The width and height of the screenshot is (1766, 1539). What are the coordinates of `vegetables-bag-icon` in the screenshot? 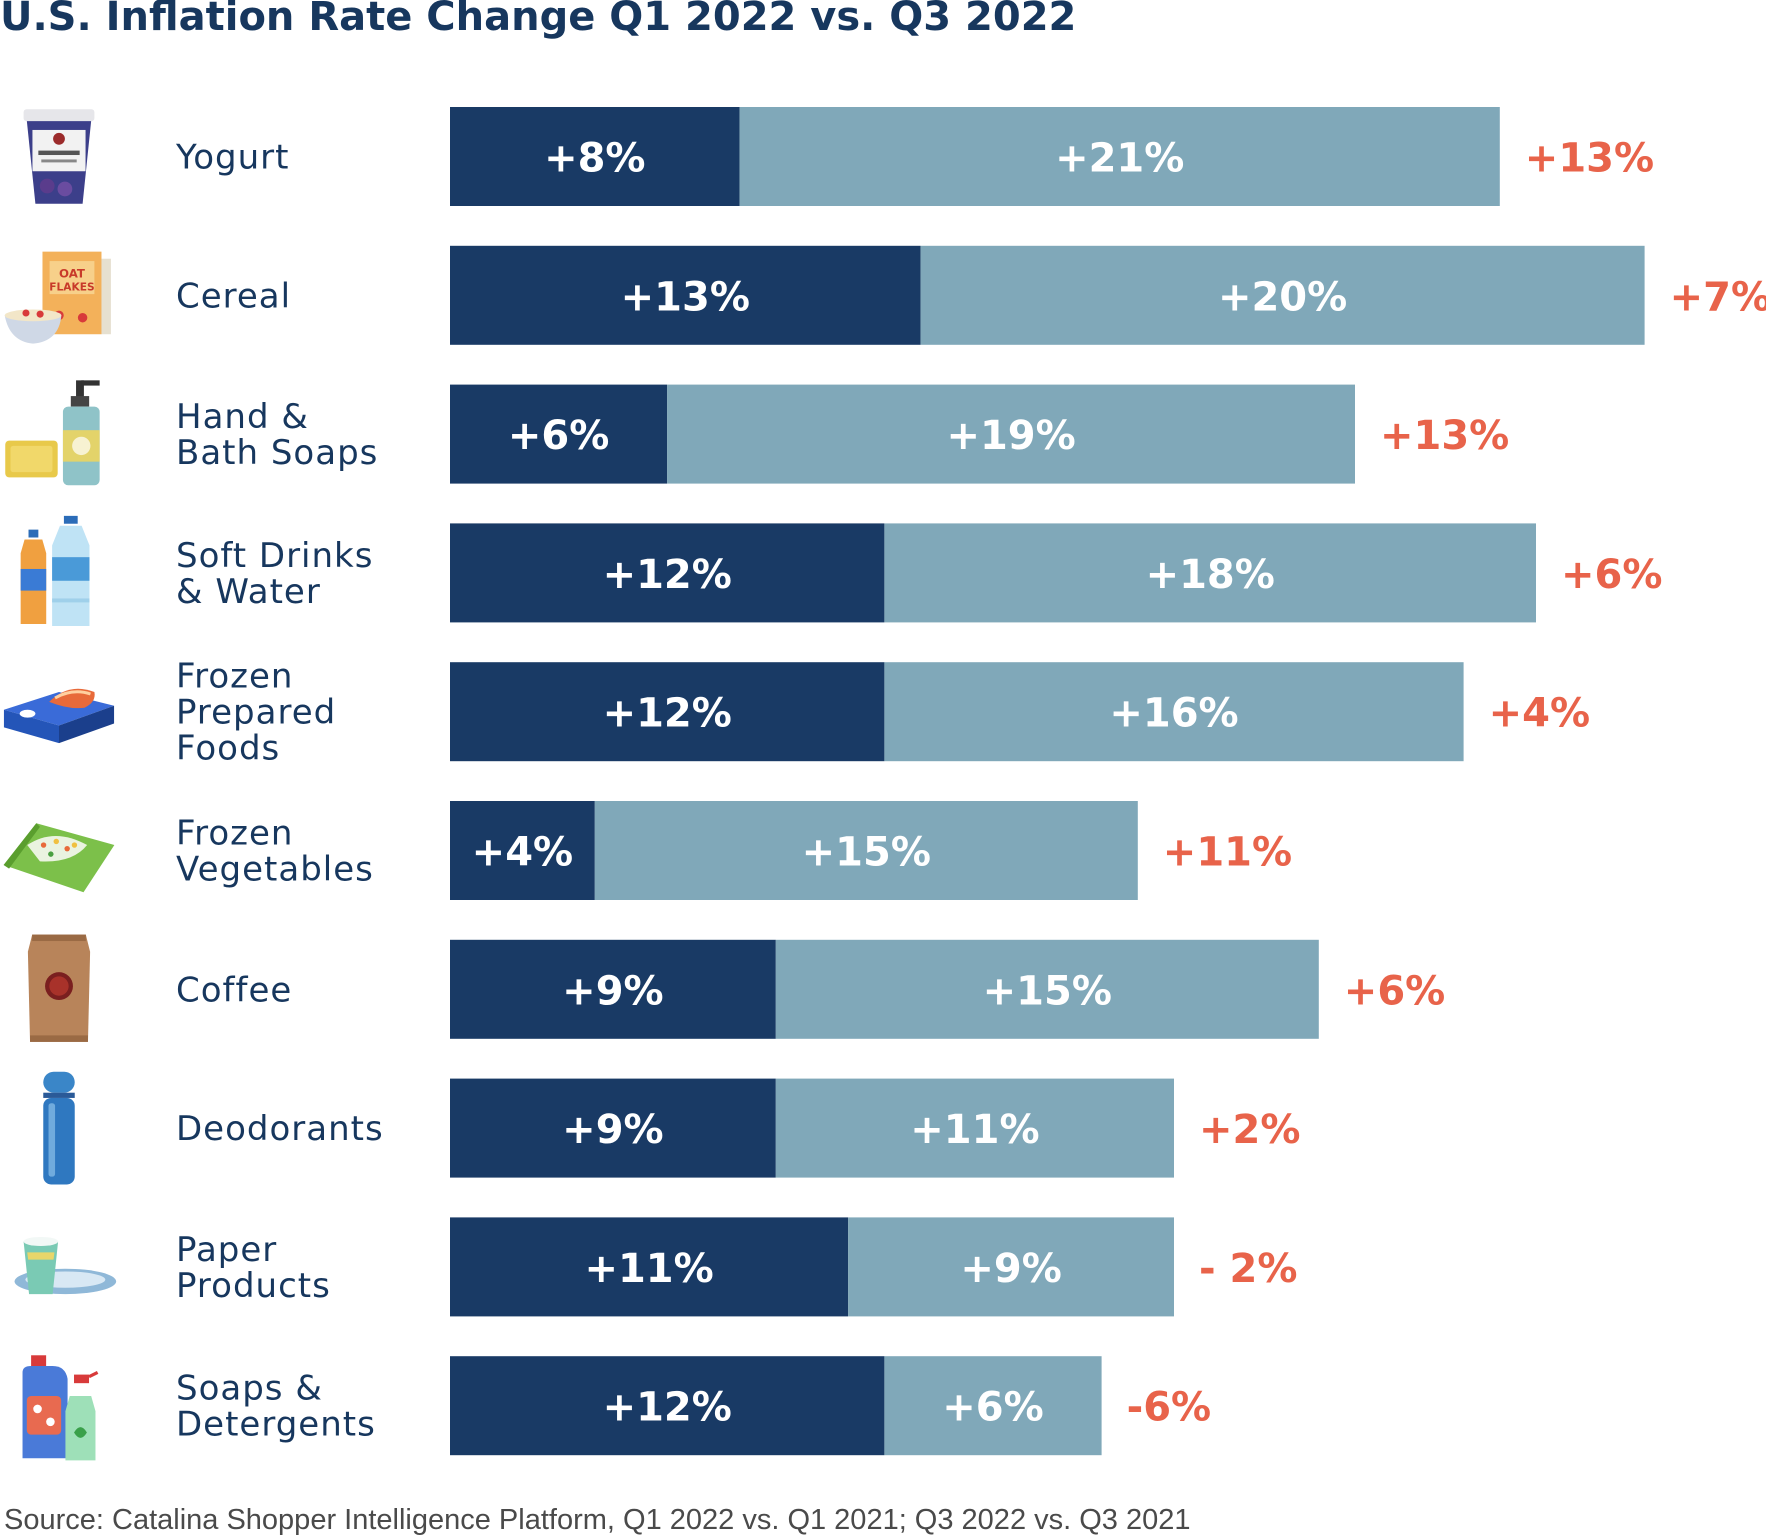 It's located at (59, 858).